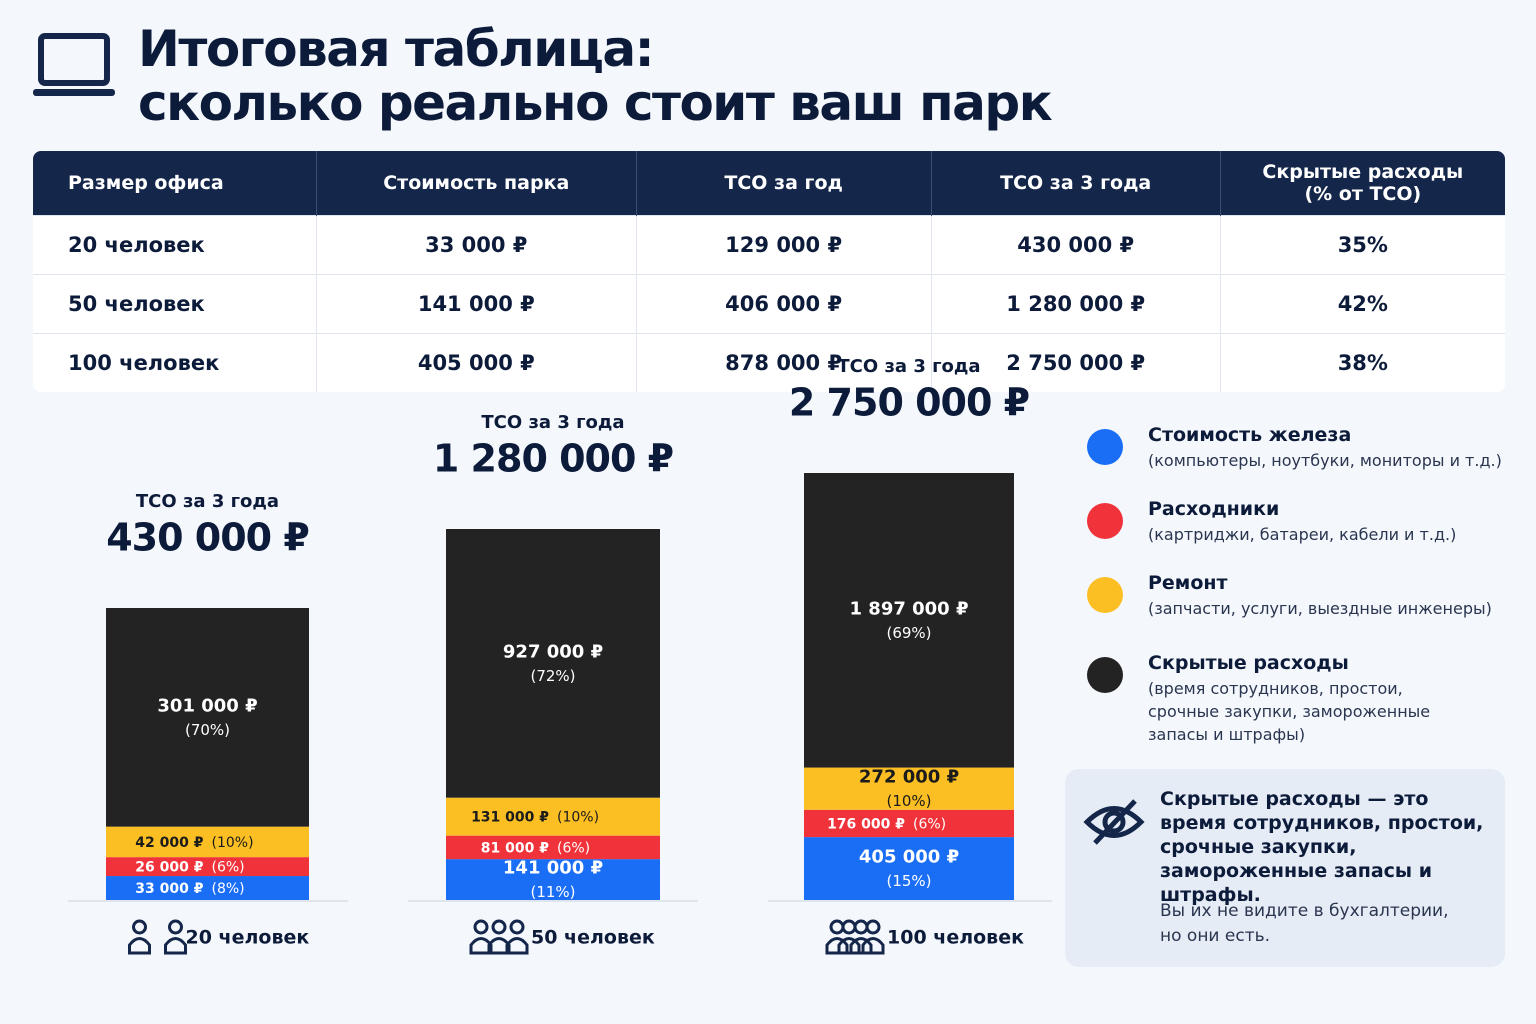 The width and height of the screenshot is (1536, 1024). What do you see at coordinates (1076, 183) in the screenshot?
I see `table-header: TCO за 3 года` at bounding box center [1076, 183].